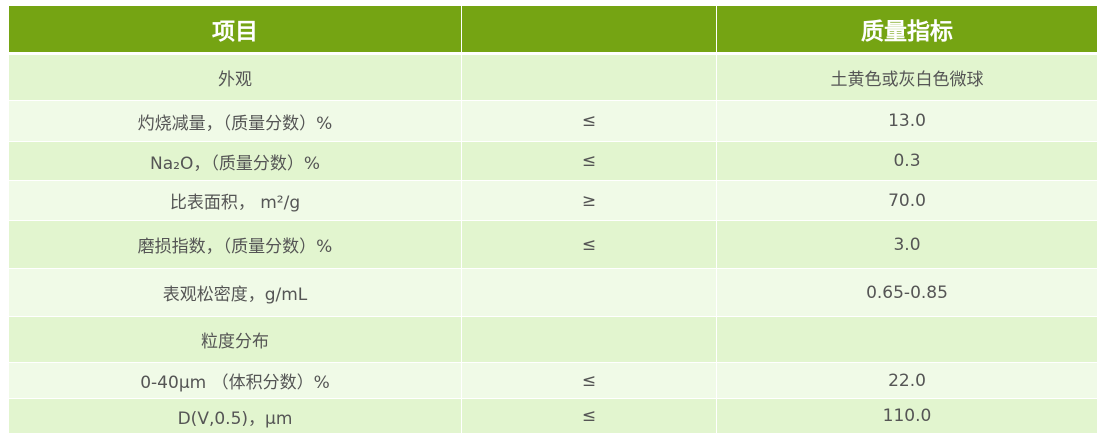  Describe the element at coordinates (235, 121) in the screenshot. I see `cell-item: 灼烧减量，（质量分数）%` at that location.